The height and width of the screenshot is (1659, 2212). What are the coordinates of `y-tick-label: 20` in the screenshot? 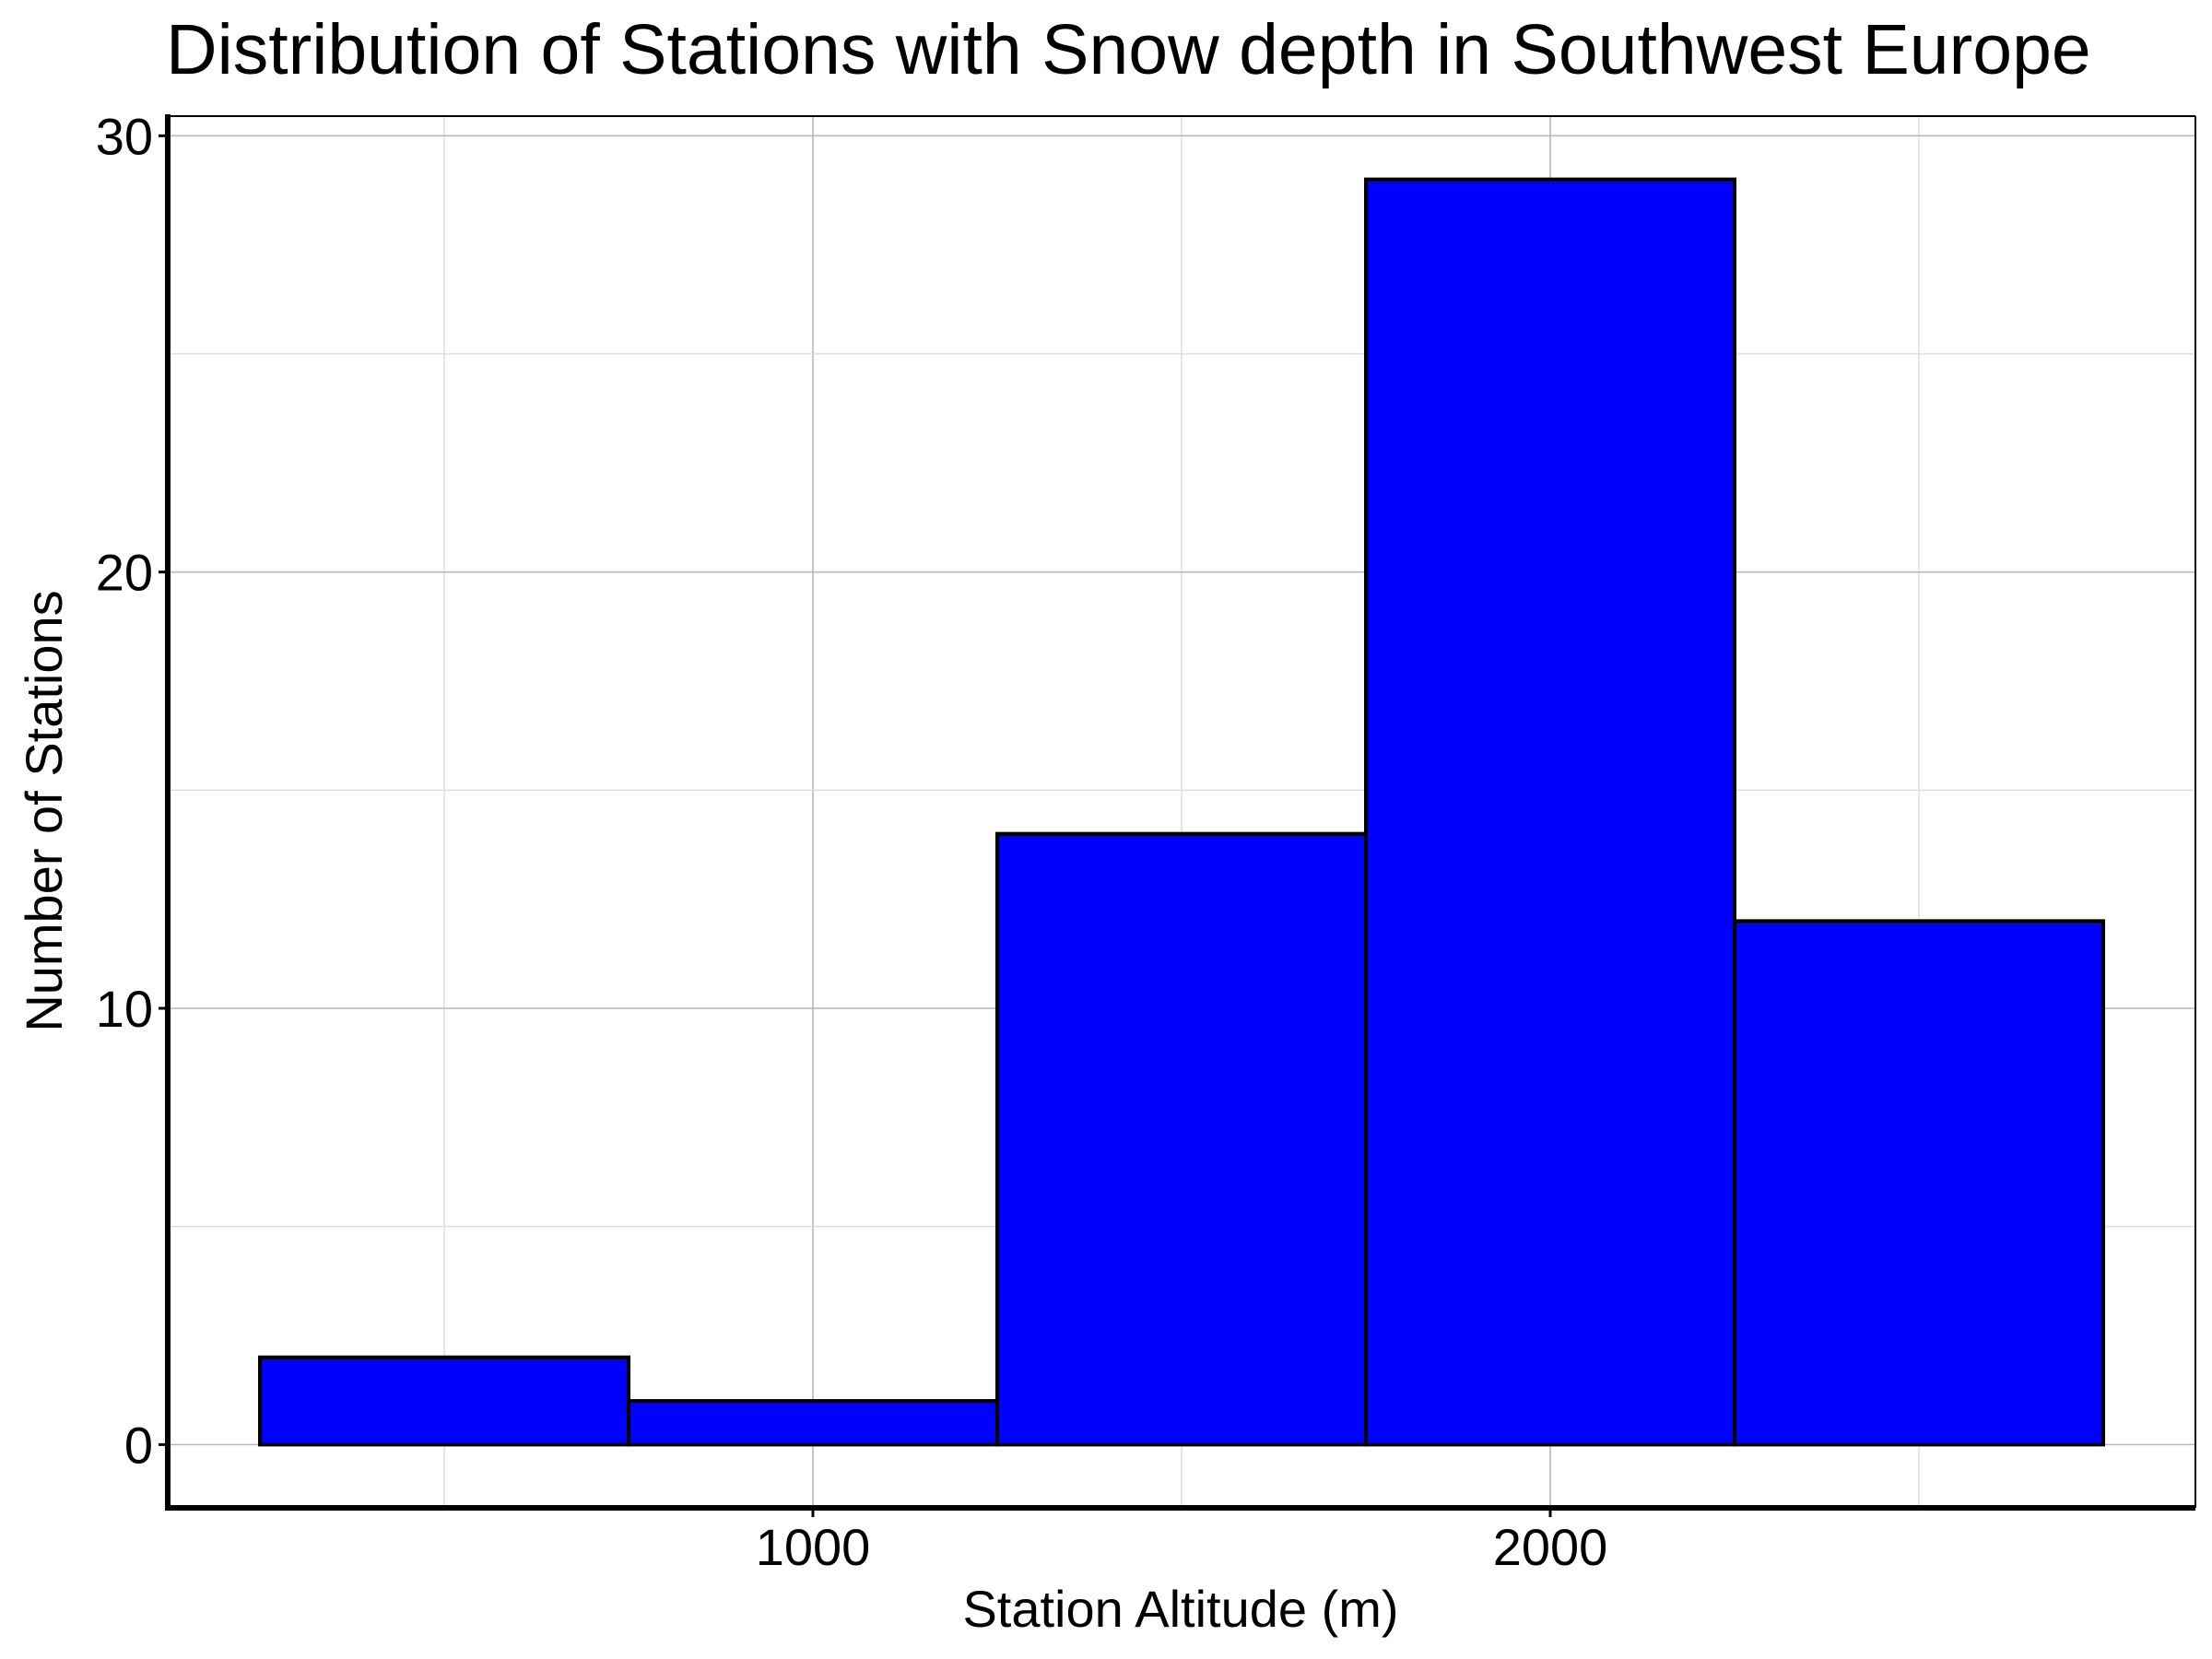 It's located at (124, 573).